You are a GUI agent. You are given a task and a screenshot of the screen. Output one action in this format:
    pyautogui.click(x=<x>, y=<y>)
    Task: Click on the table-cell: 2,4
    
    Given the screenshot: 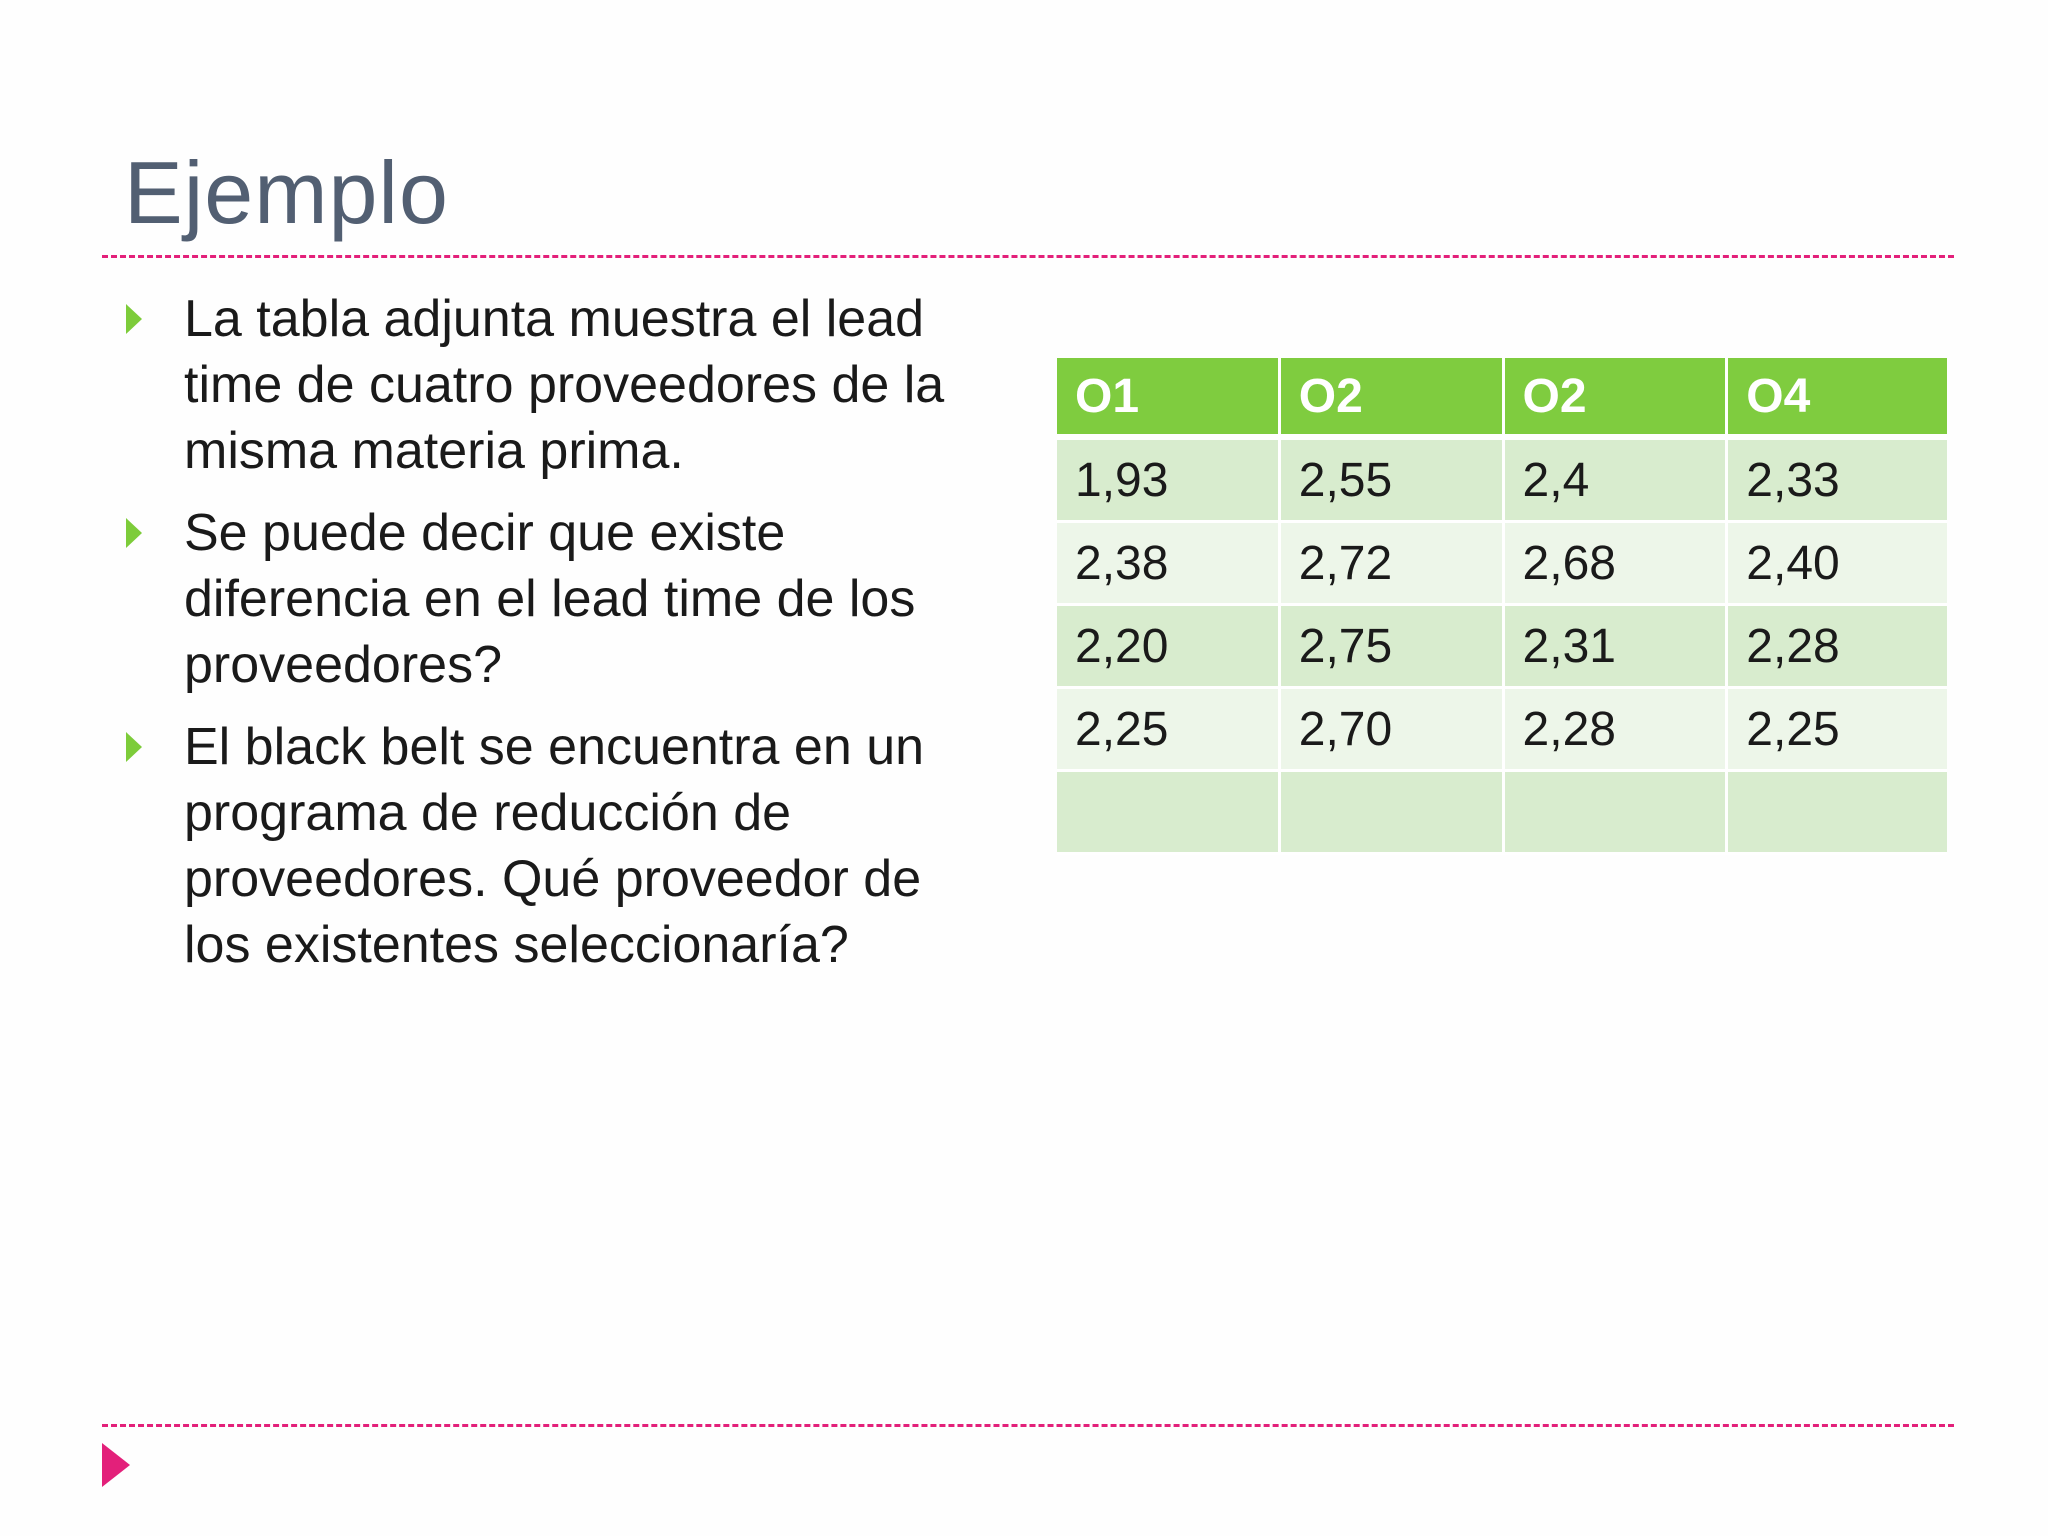 What is the action you would take?
    pyautogui.click(x=1616, y=481)
    